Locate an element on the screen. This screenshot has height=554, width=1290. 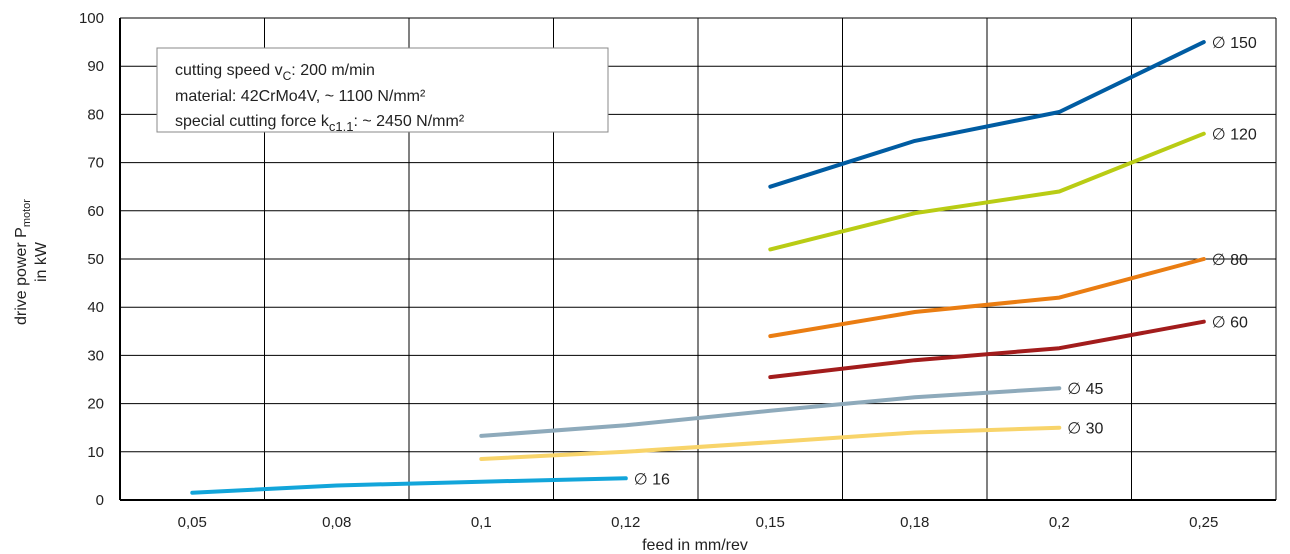
y-tick-label: 90 is located at coordinates (95, 66).